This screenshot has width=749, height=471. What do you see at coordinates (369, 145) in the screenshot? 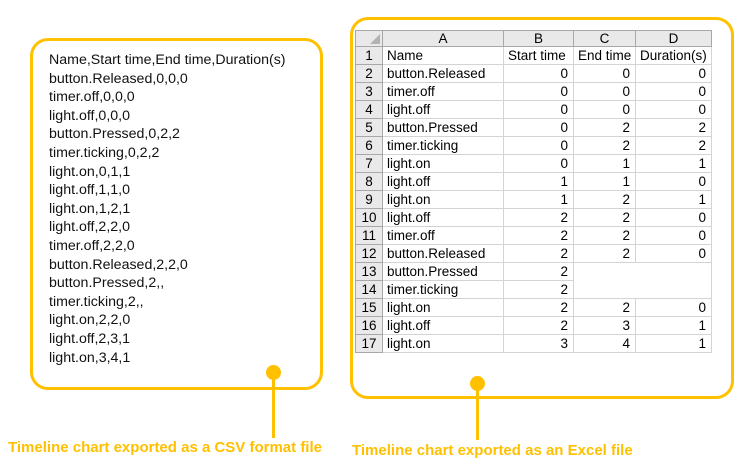
I see `row-header-6: 6` at bounding box center [369, 145].